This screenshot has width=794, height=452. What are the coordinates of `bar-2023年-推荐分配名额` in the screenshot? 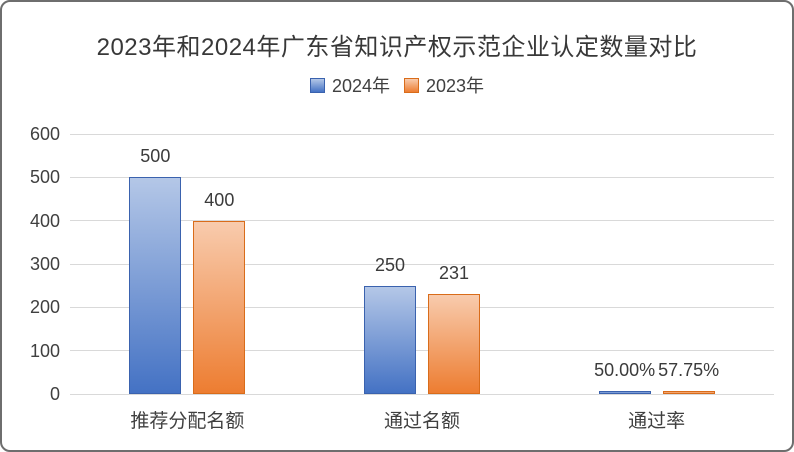 It's located at (219, 307).